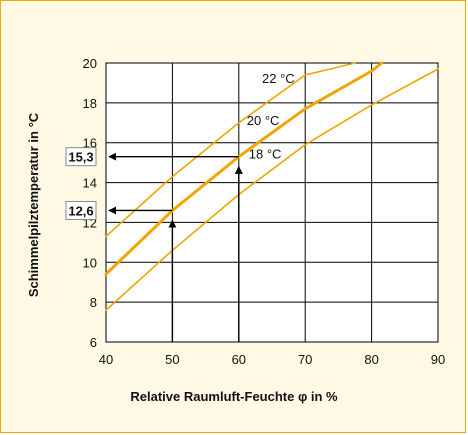 The image size is (468, 435). Describe the element at coordinates (371, 359) in the screenshot. I see `x-tick-label: 80` at that location.